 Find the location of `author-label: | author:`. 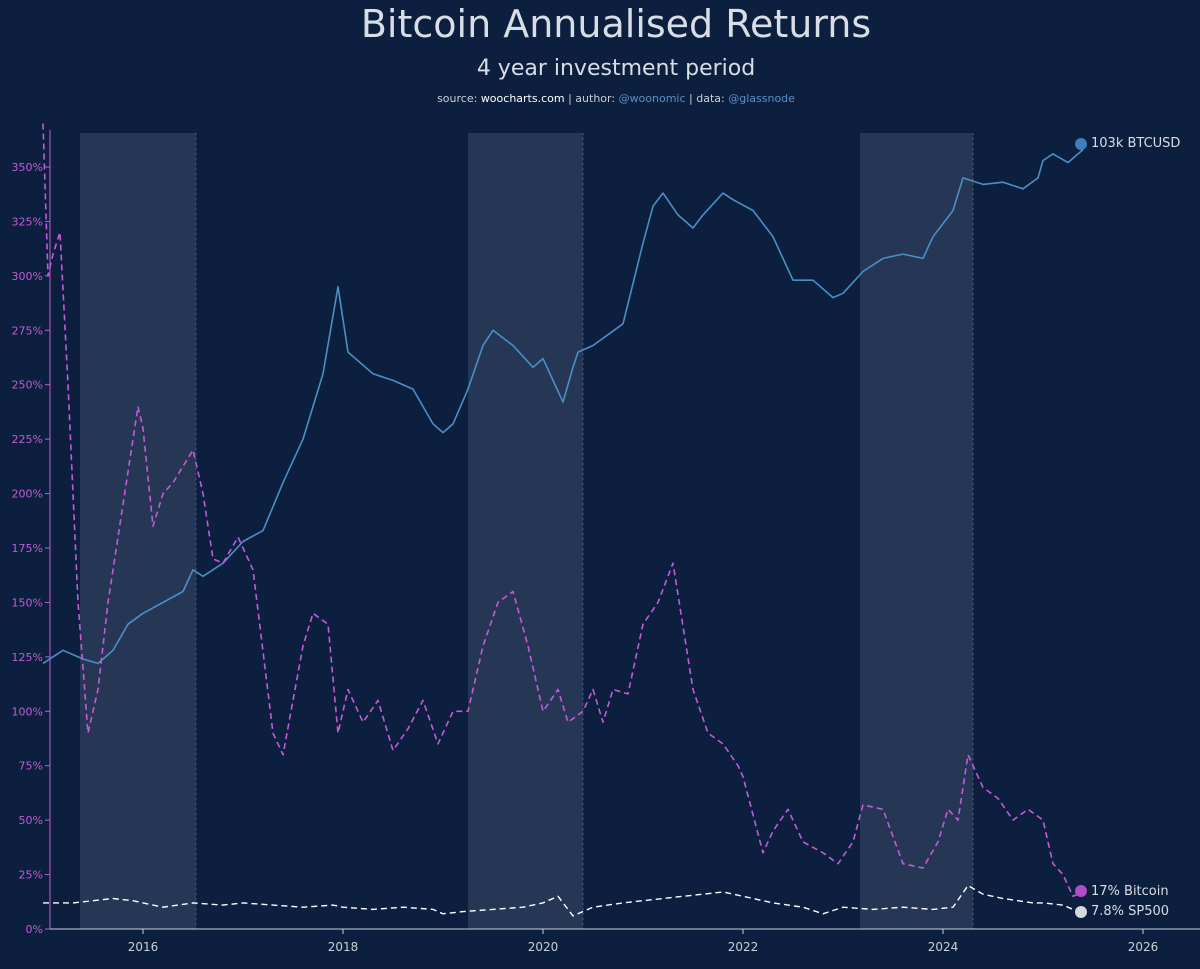

author-label: | author: is located at coordinates (592, 98).